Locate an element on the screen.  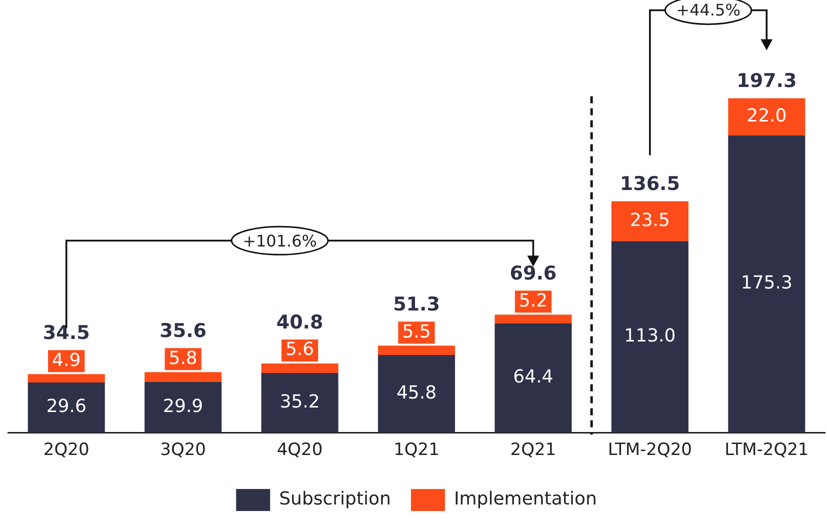
x-tick-label: 1Q21 is located at coordinates (417, 450).